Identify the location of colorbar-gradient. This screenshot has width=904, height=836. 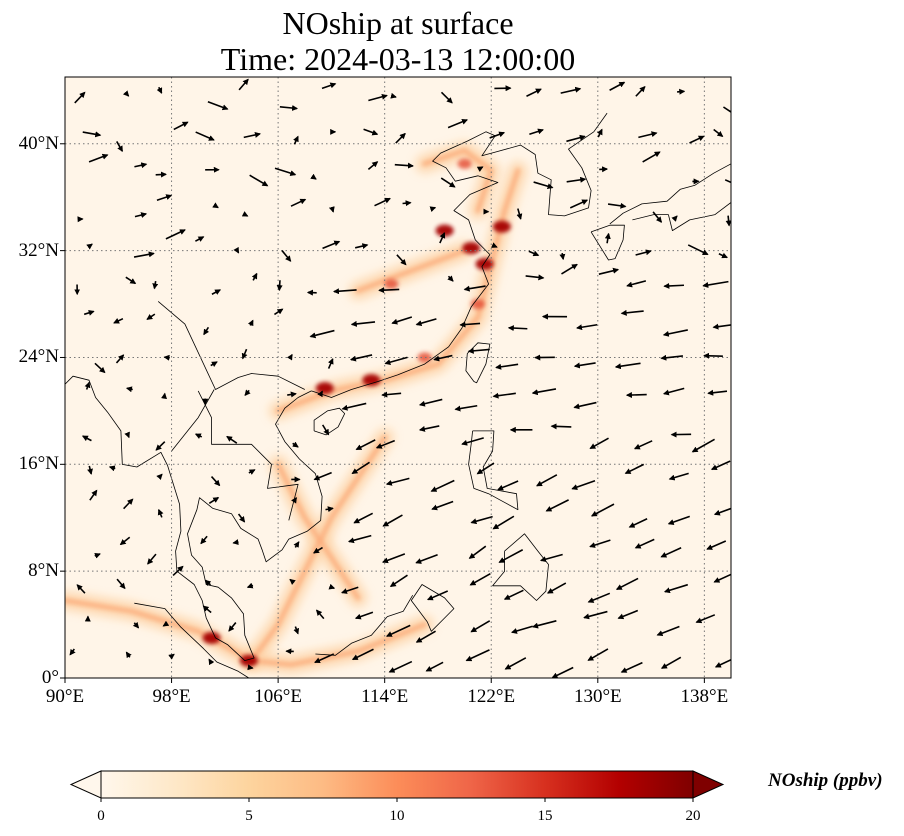
(397, 784).